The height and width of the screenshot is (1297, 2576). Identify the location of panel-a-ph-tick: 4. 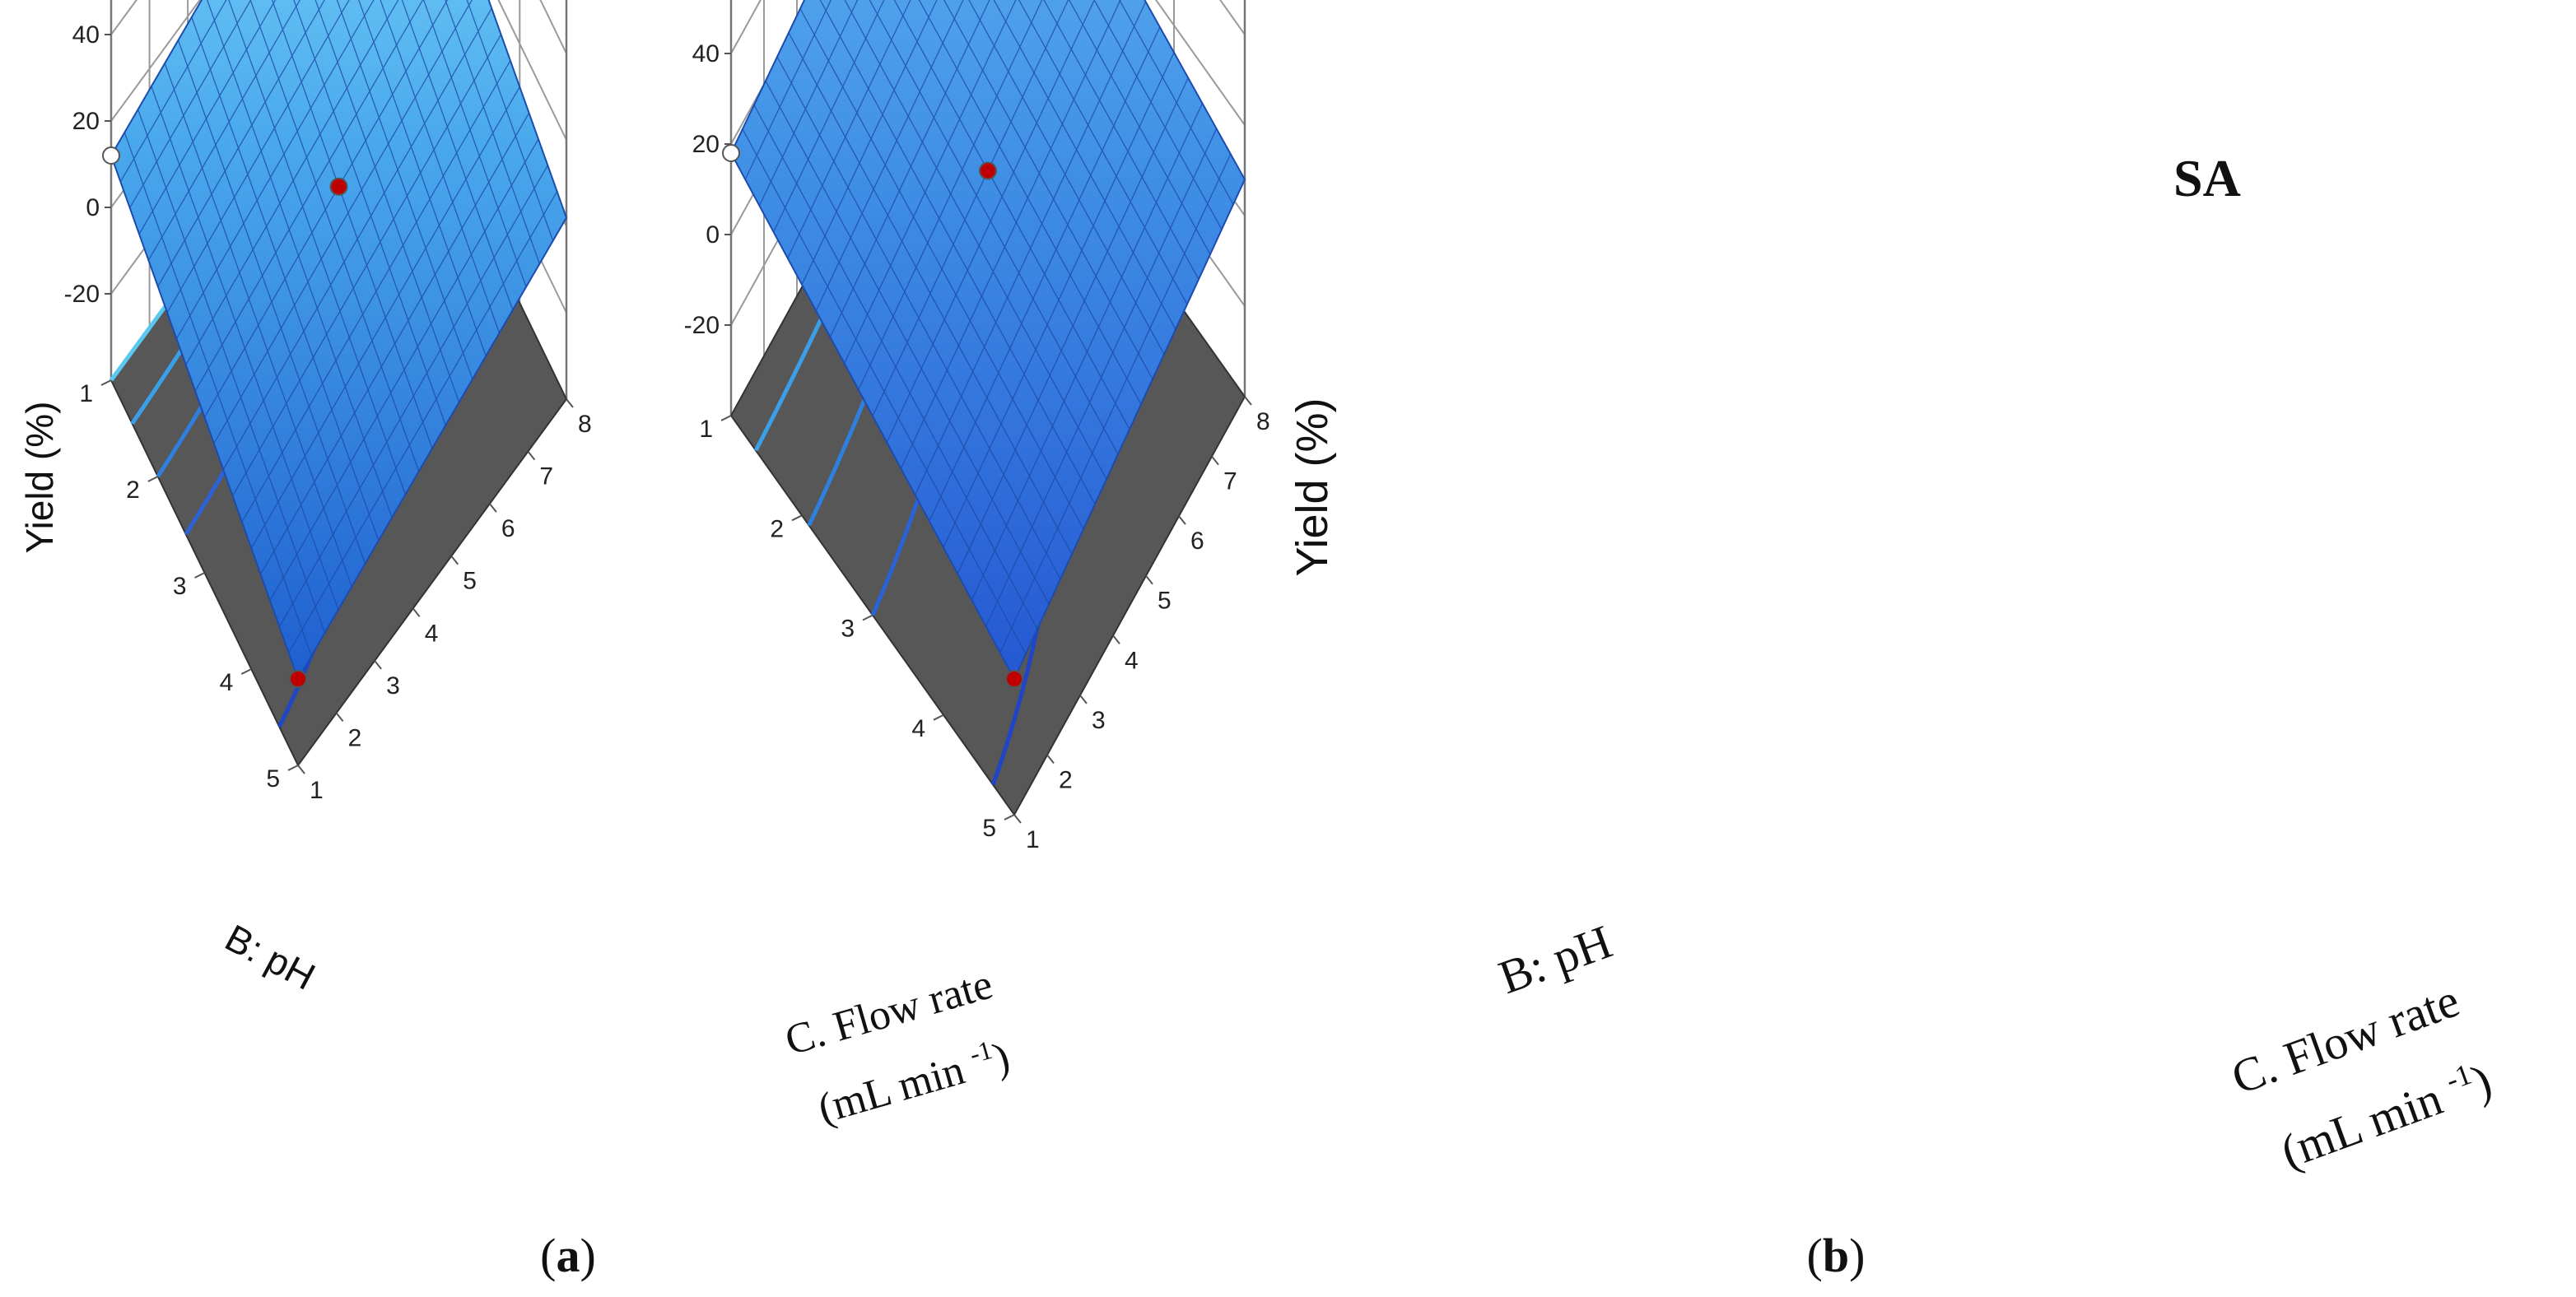
(227, 683).